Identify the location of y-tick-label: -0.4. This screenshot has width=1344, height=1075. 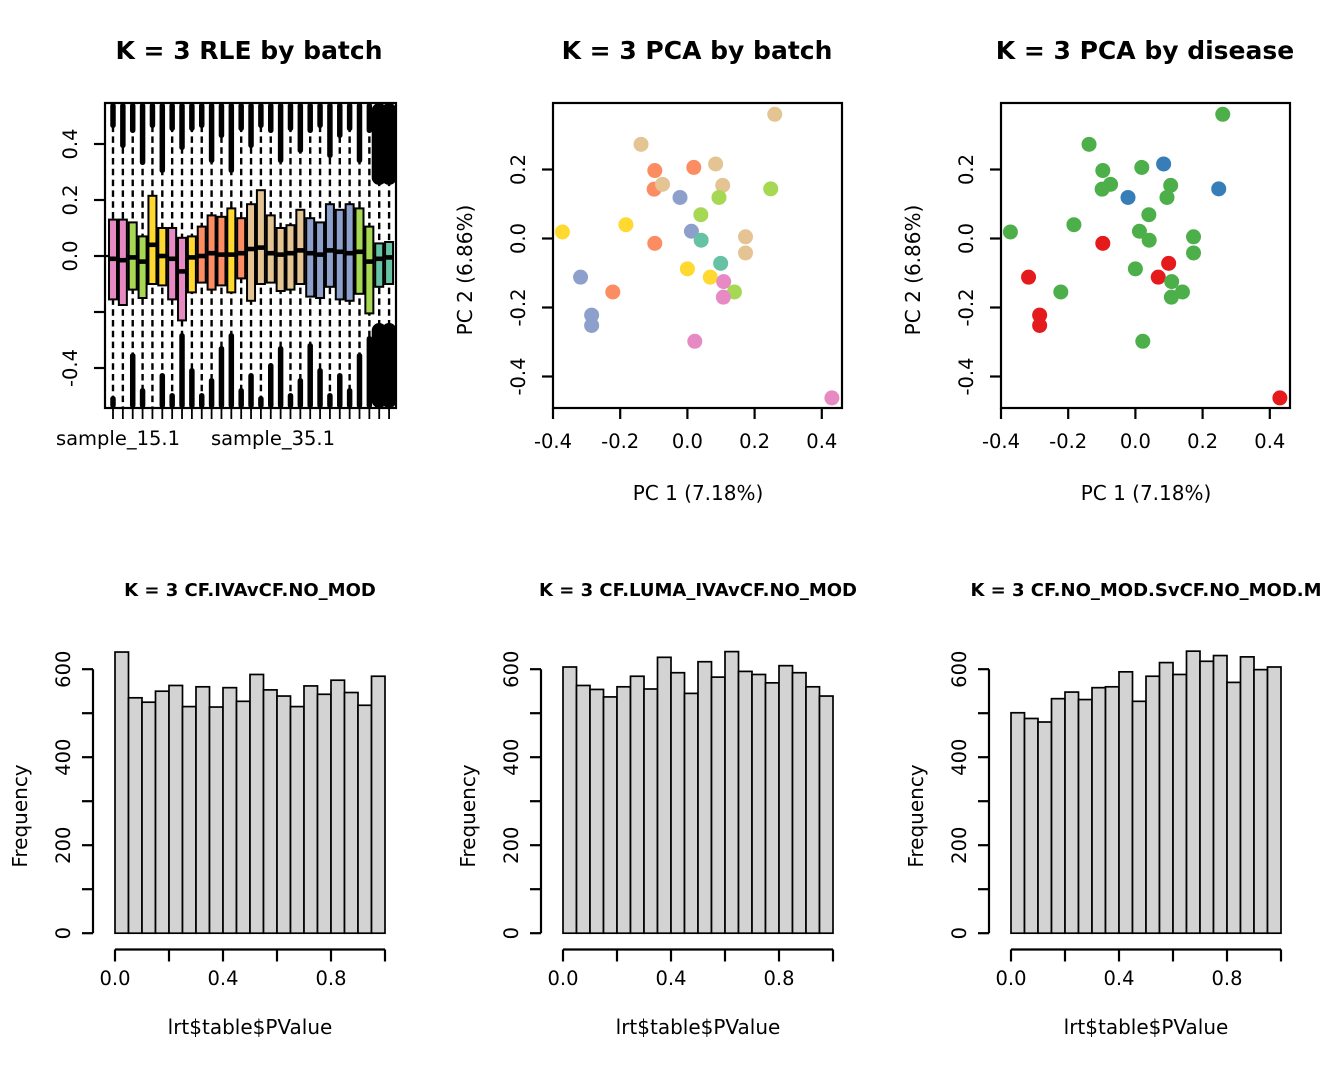
(70, 368).